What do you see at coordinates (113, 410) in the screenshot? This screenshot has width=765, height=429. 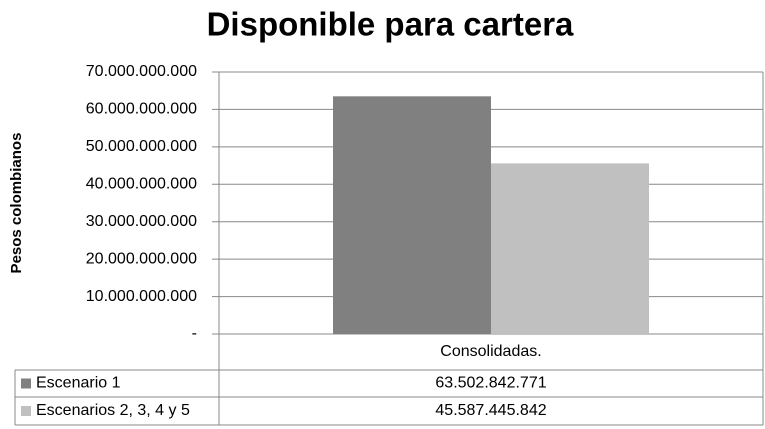 I see `legend-label: Escenarios 2, 3, 4 y 5` at bounding box center [113, 410].